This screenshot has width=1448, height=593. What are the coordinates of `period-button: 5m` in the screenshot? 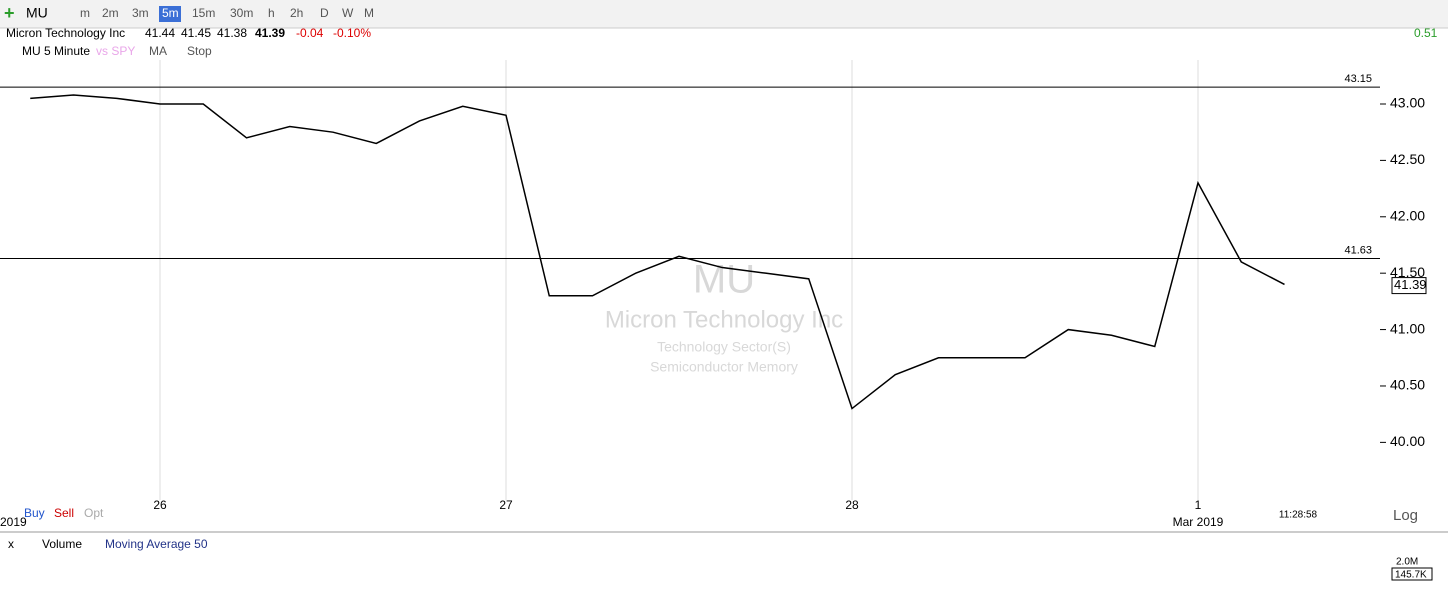 It's located at (170, 13).